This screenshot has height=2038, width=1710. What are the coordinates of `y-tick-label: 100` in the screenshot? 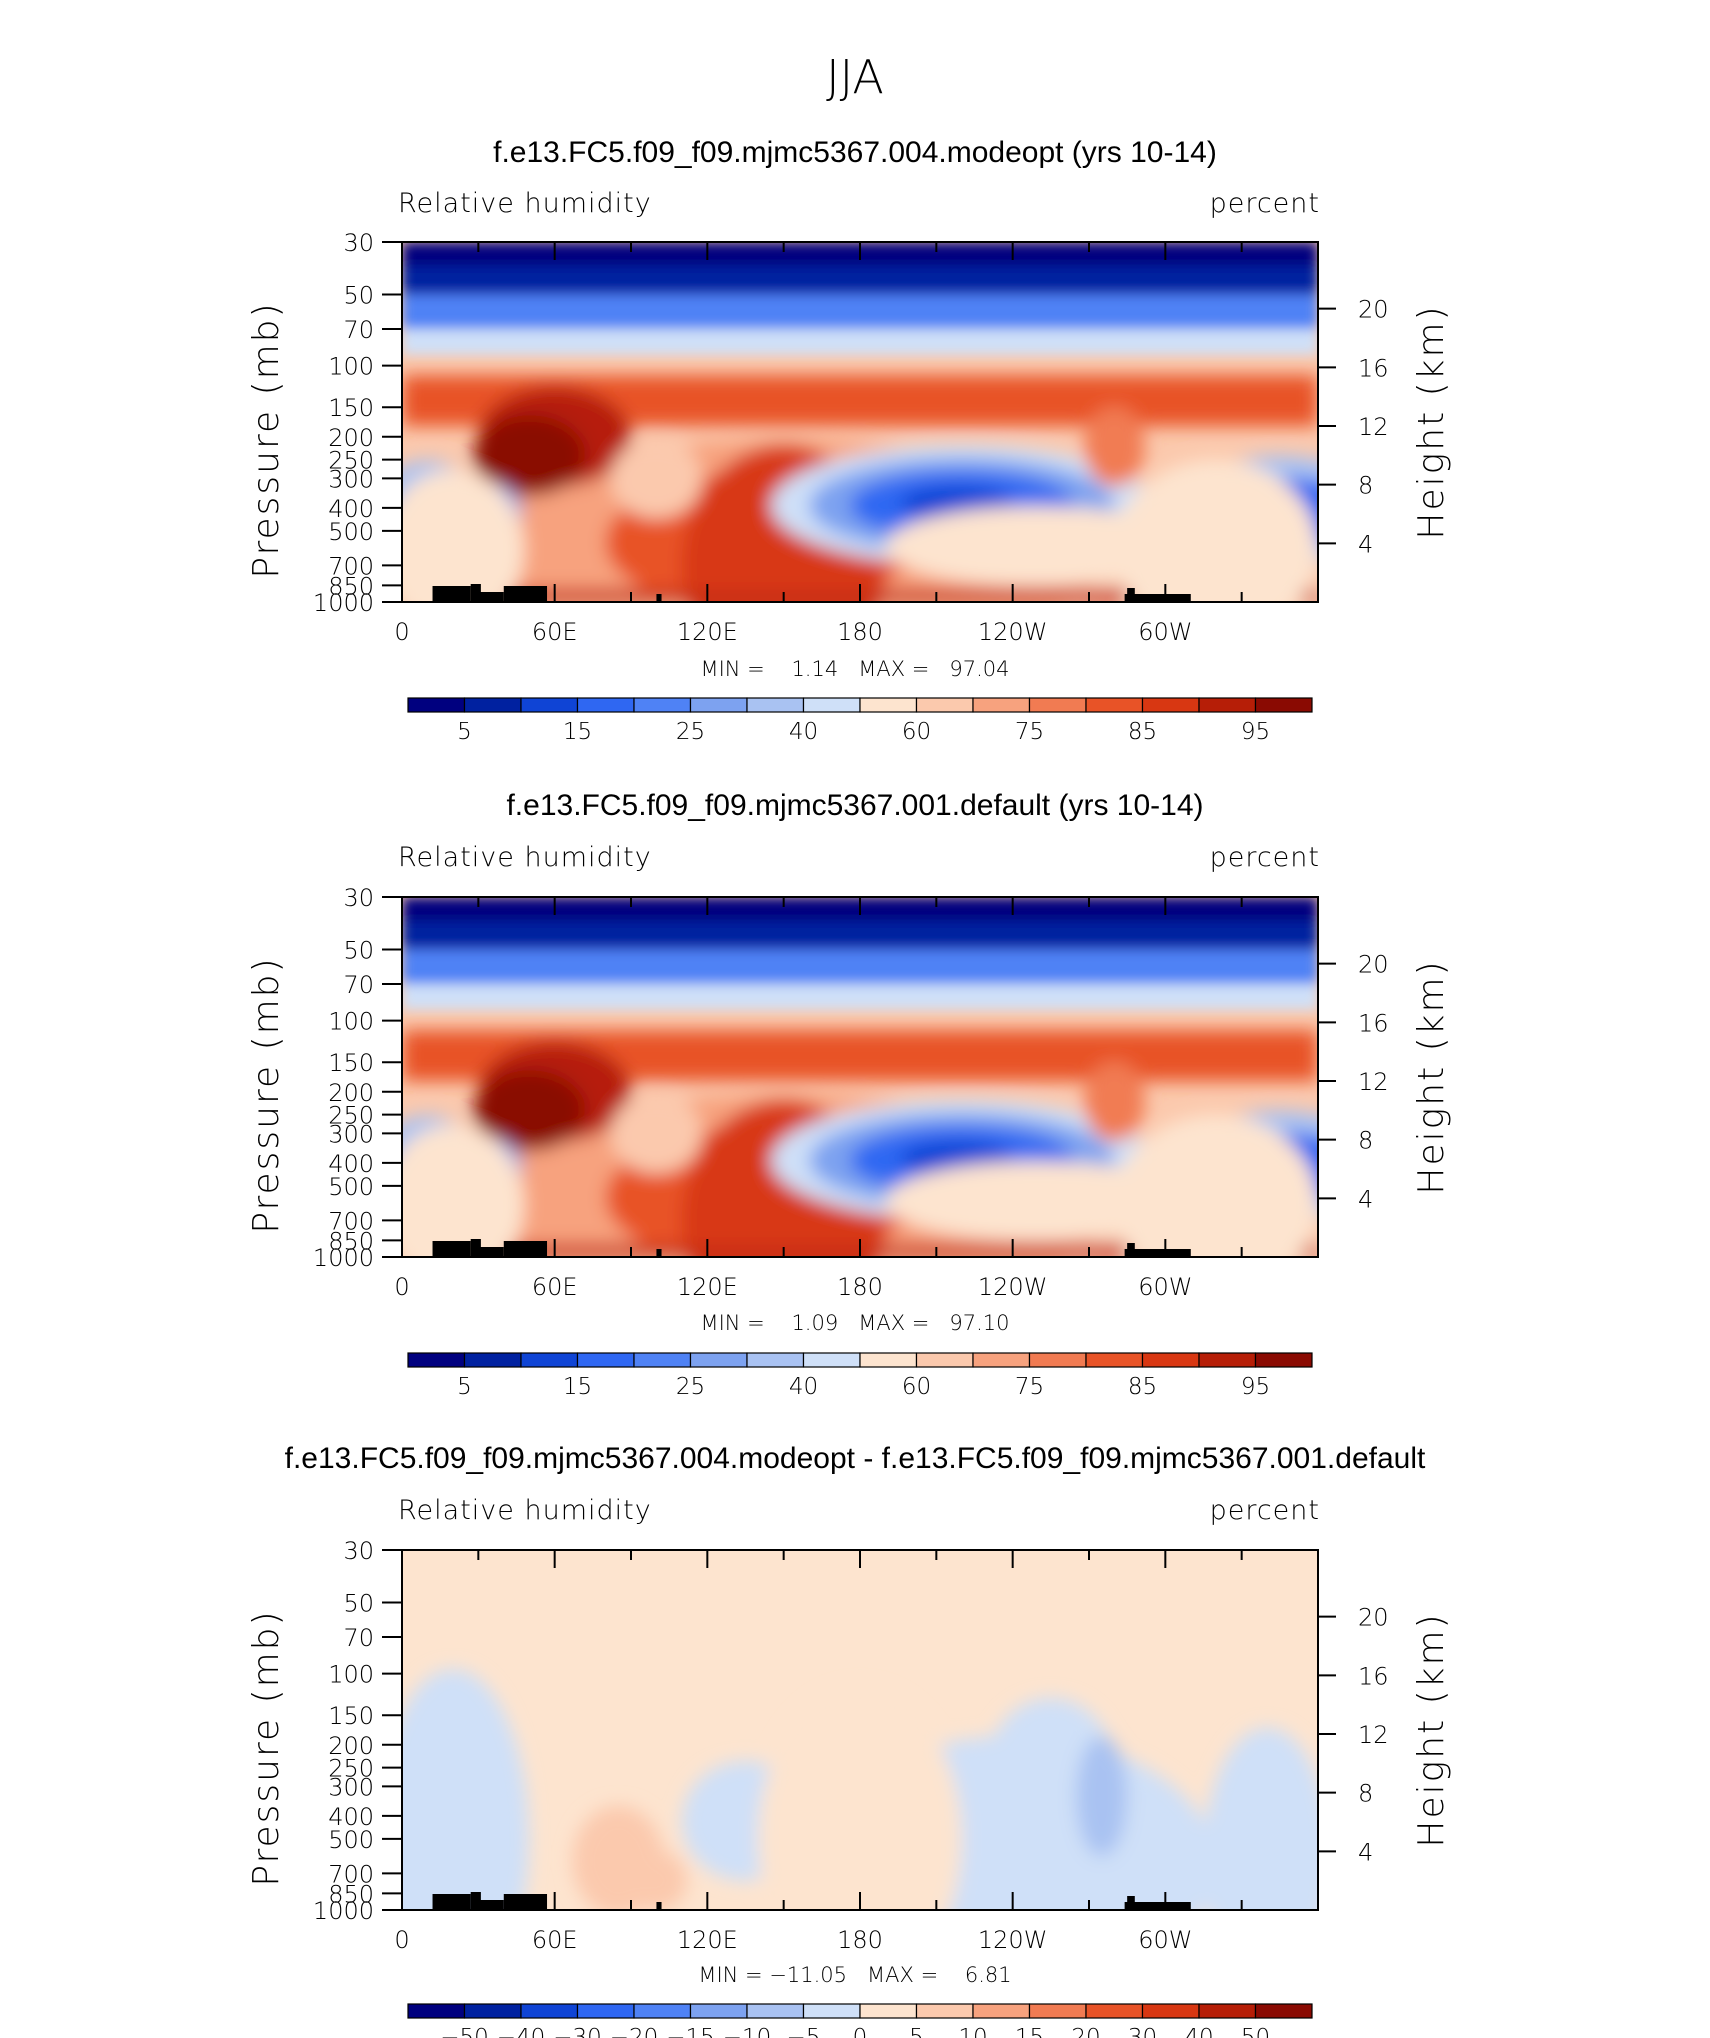 It's located at (351, 1675).